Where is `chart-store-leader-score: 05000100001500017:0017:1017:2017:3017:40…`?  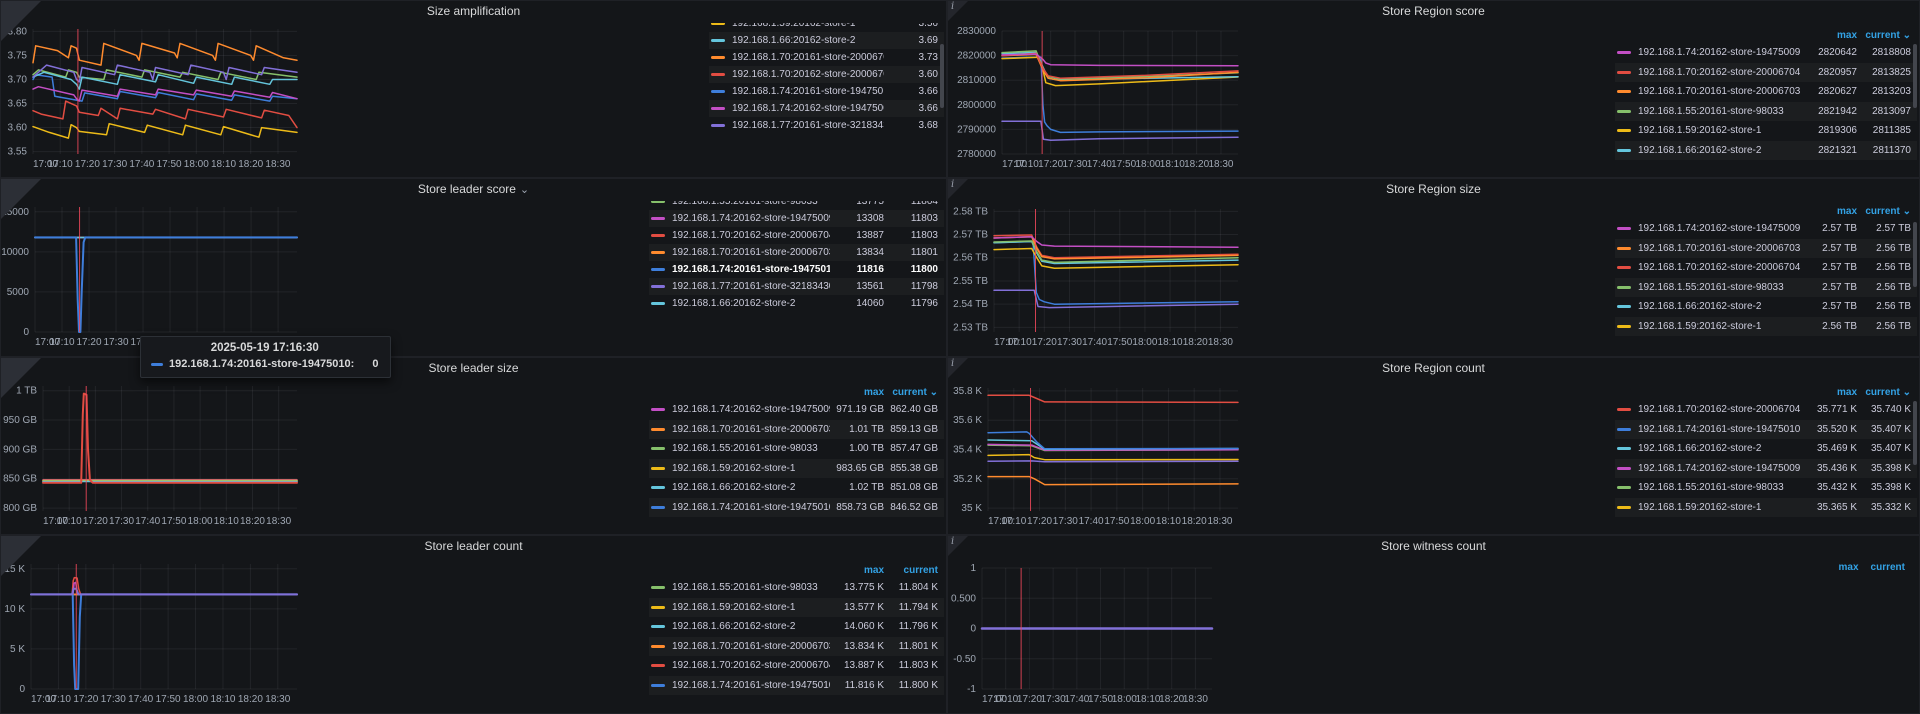
chart-store-leader-score: 05000100001500017:0017:1017:2017:3017:40… is located at coordinates (151, 274).